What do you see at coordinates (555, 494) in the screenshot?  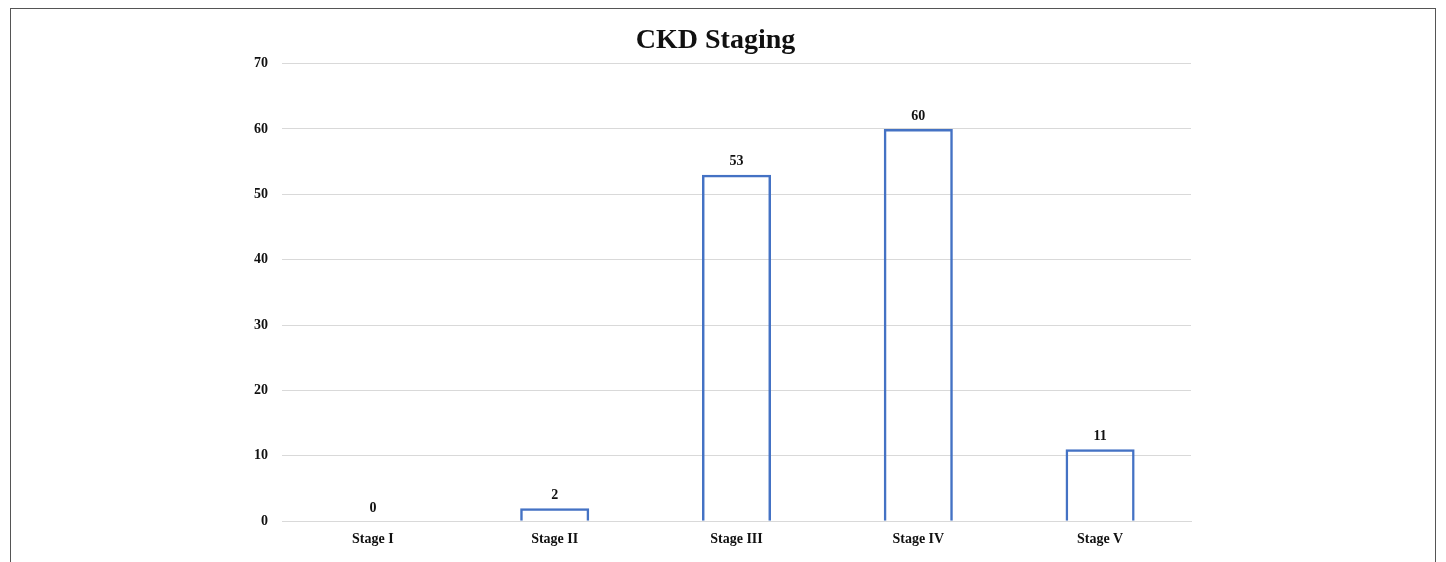 I see `data-label: 2` at bounding box center [555, 494].